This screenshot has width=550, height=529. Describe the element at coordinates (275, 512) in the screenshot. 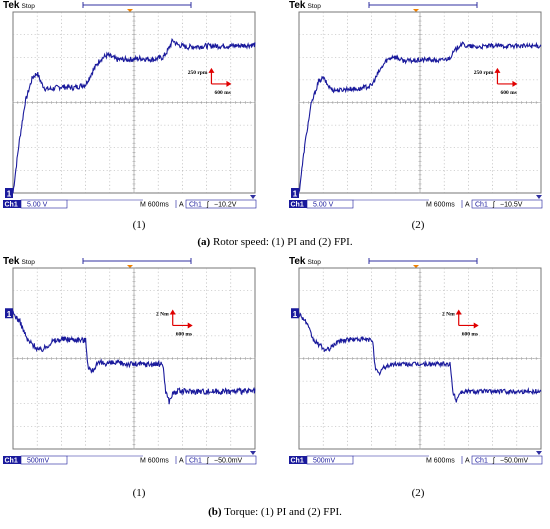

I see `figure-caption-b: (b) Torque: (1) PI and (2) FPI.` at that location.